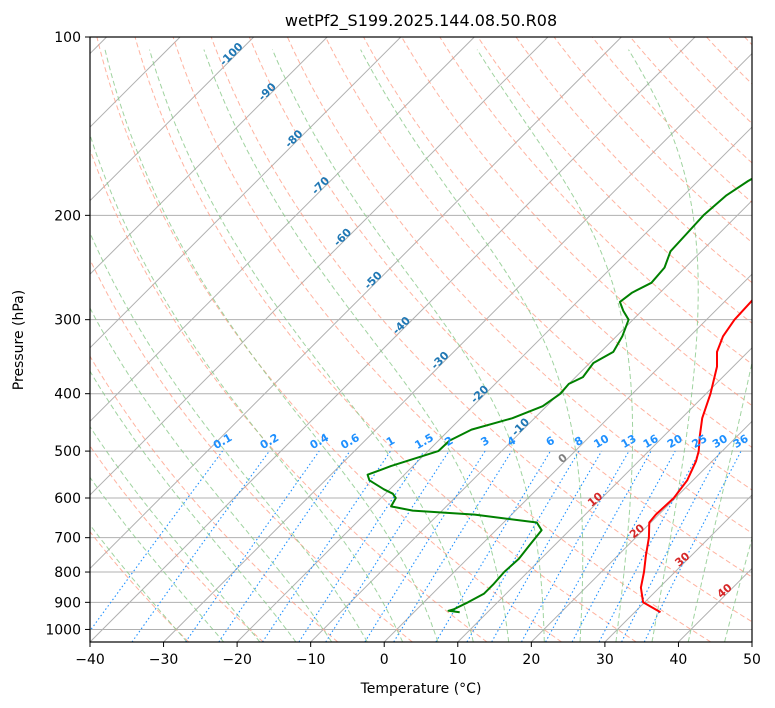 The image size is (775, 708). I want to click on y-tick-label: 700, so click(67, 539).